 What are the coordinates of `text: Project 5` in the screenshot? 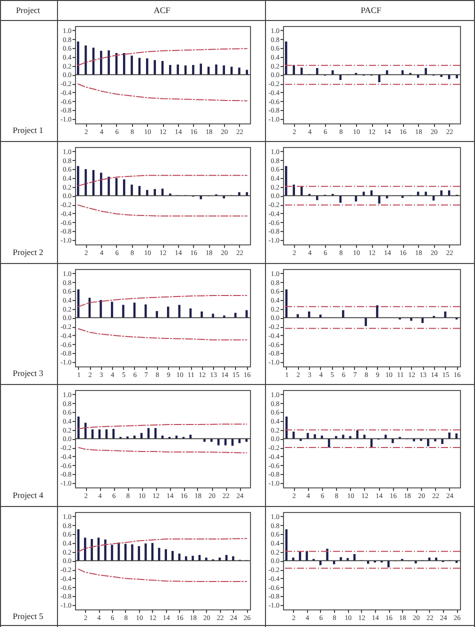 It's located at (28, 615).